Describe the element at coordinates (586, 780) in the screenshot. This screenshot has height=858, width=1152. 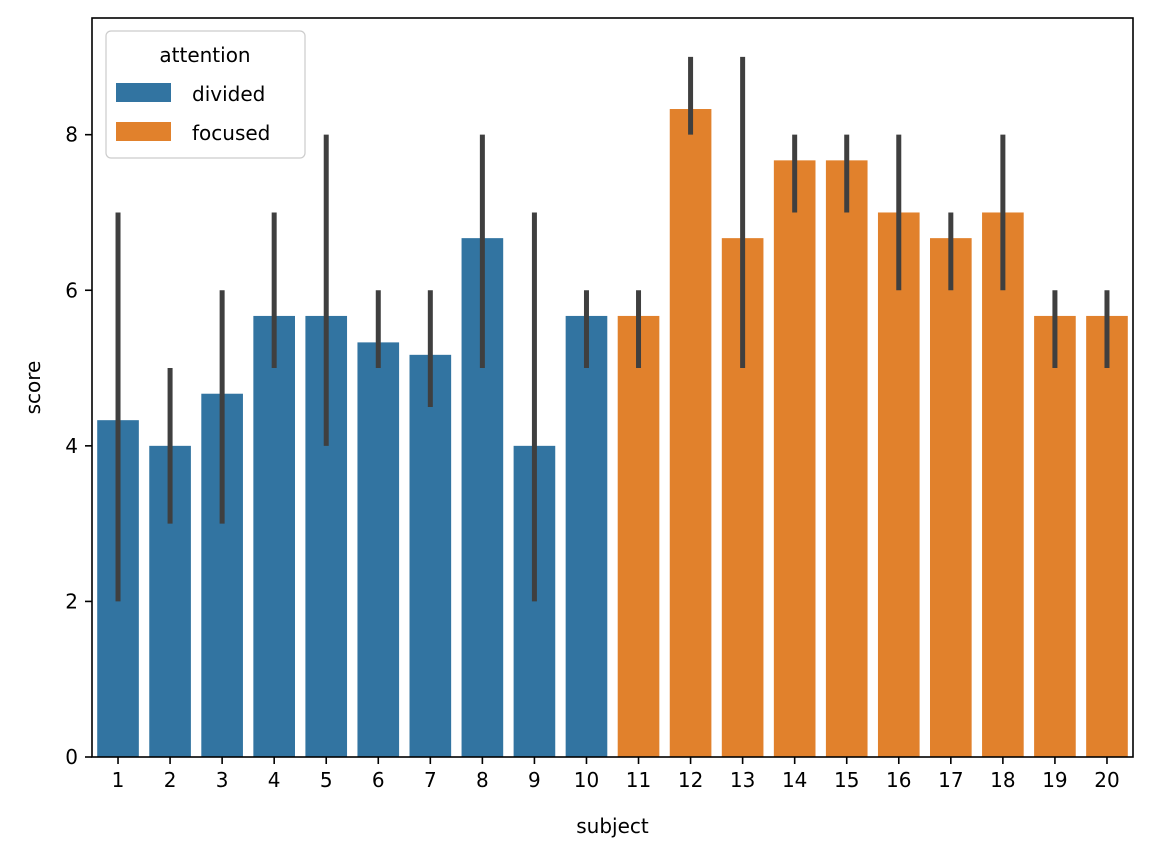
I see `x-tick-label-10: 10` at that location.